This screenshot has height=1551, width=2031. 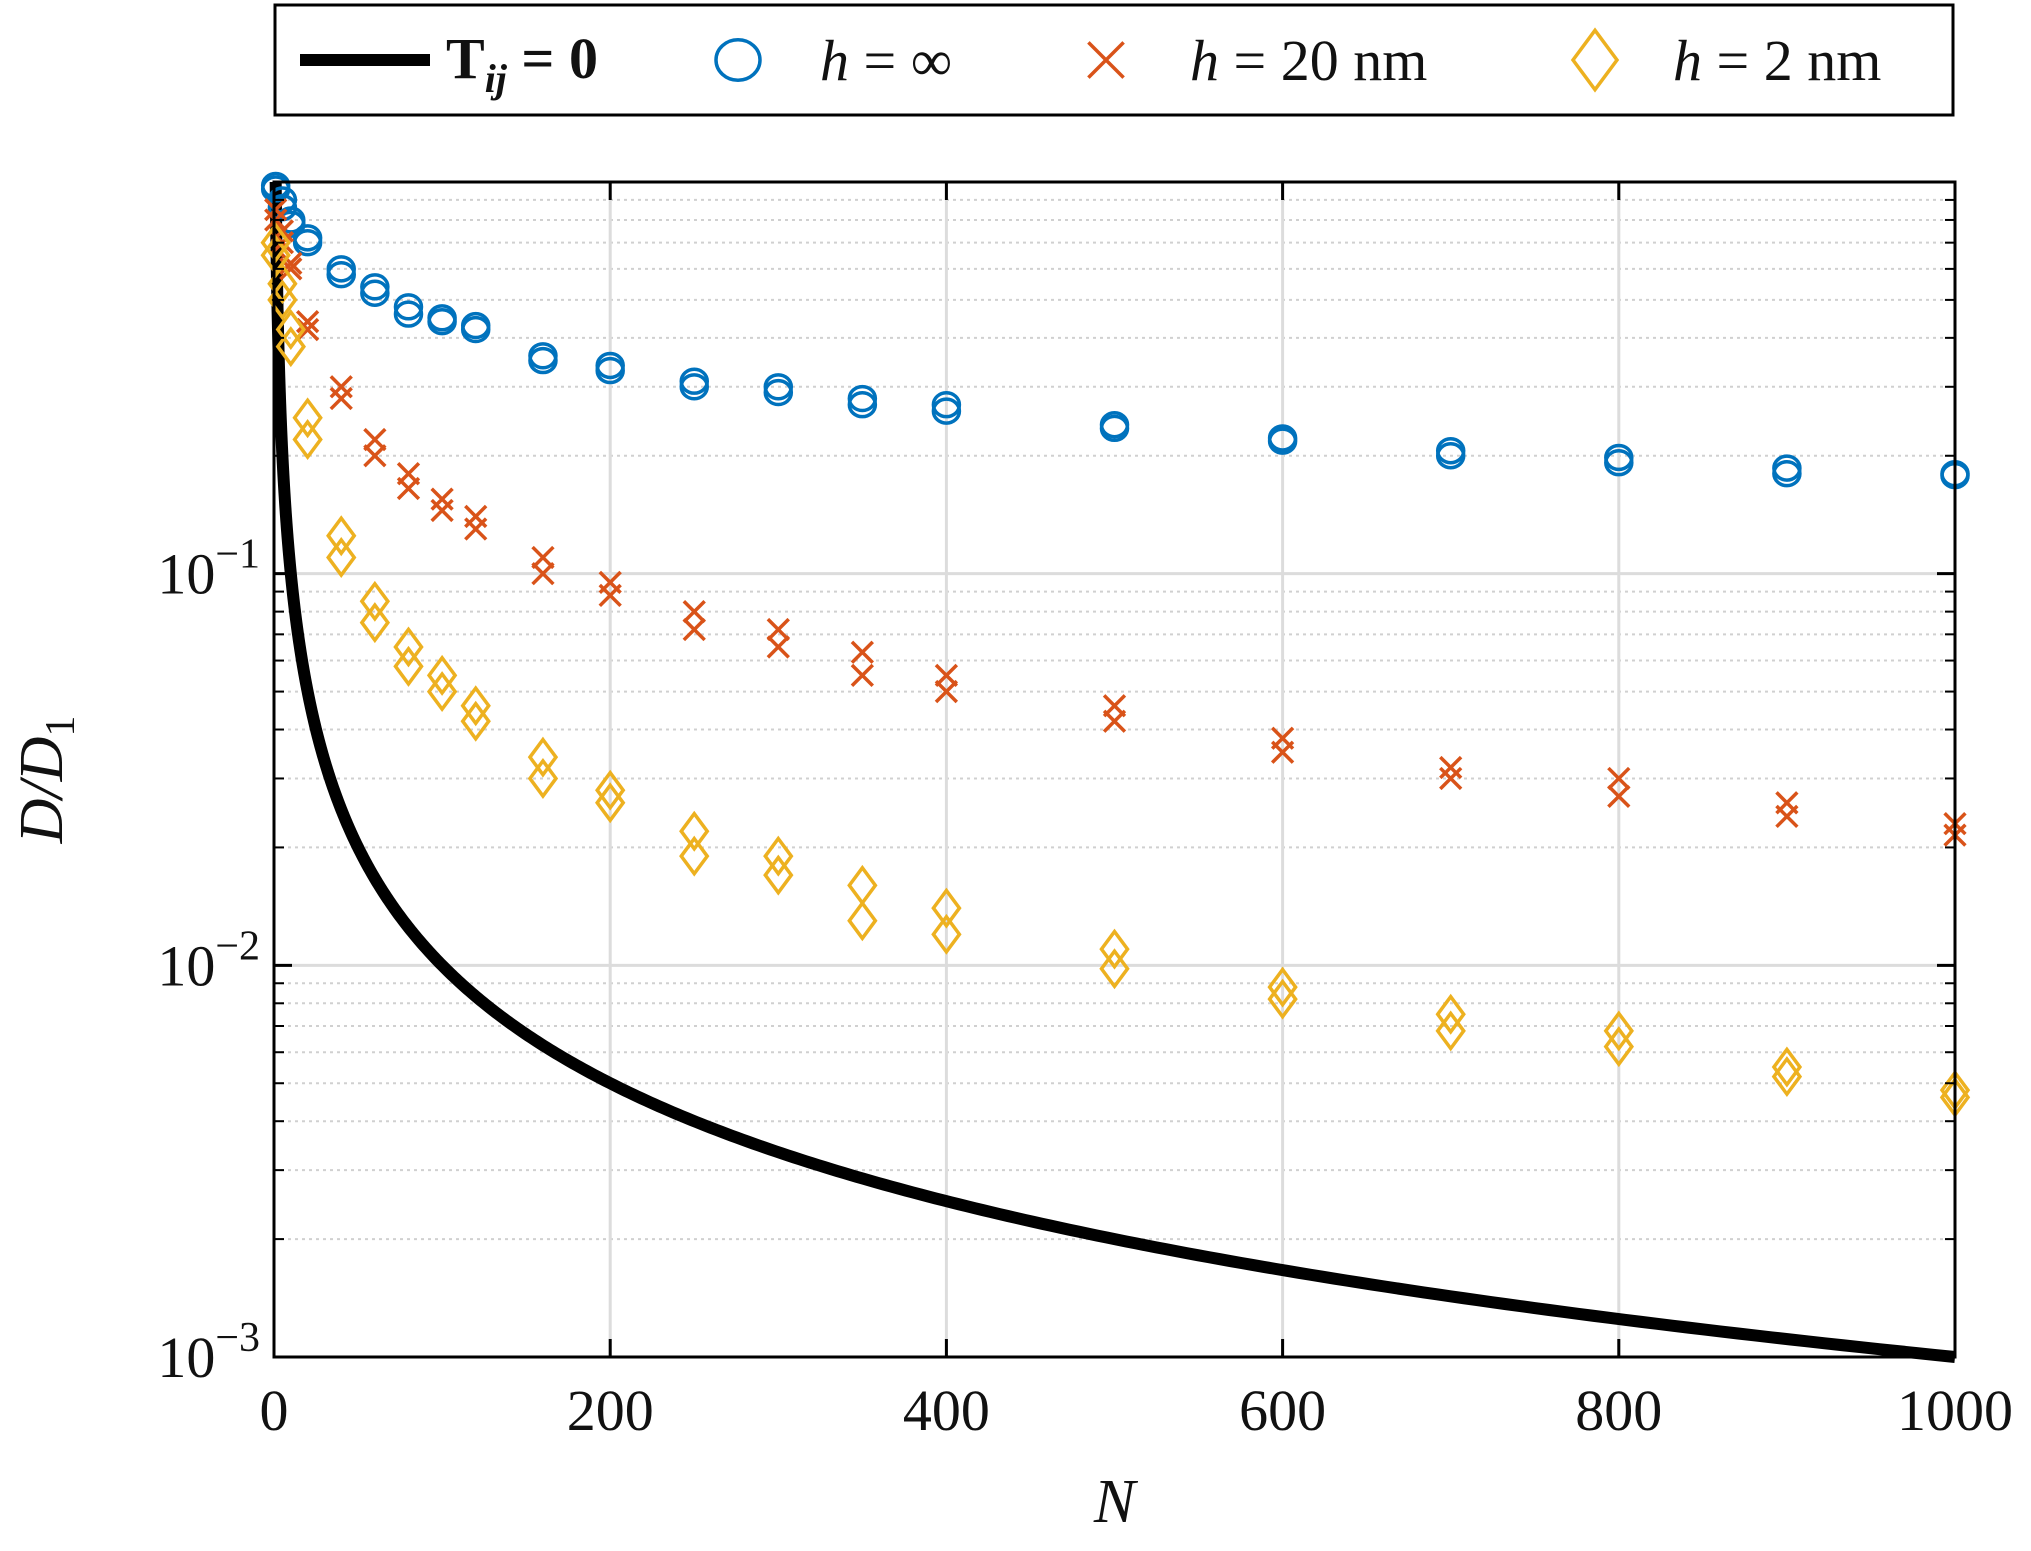 I want to click on legend-marker-x, so click(x=1106, y=60).